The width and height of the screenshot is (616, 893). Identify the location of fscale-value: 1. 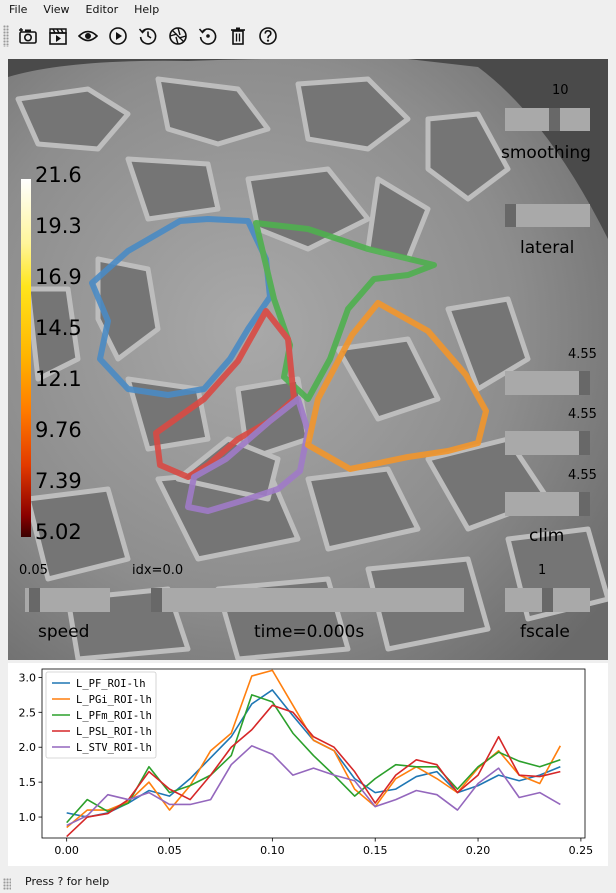
(542, 570).